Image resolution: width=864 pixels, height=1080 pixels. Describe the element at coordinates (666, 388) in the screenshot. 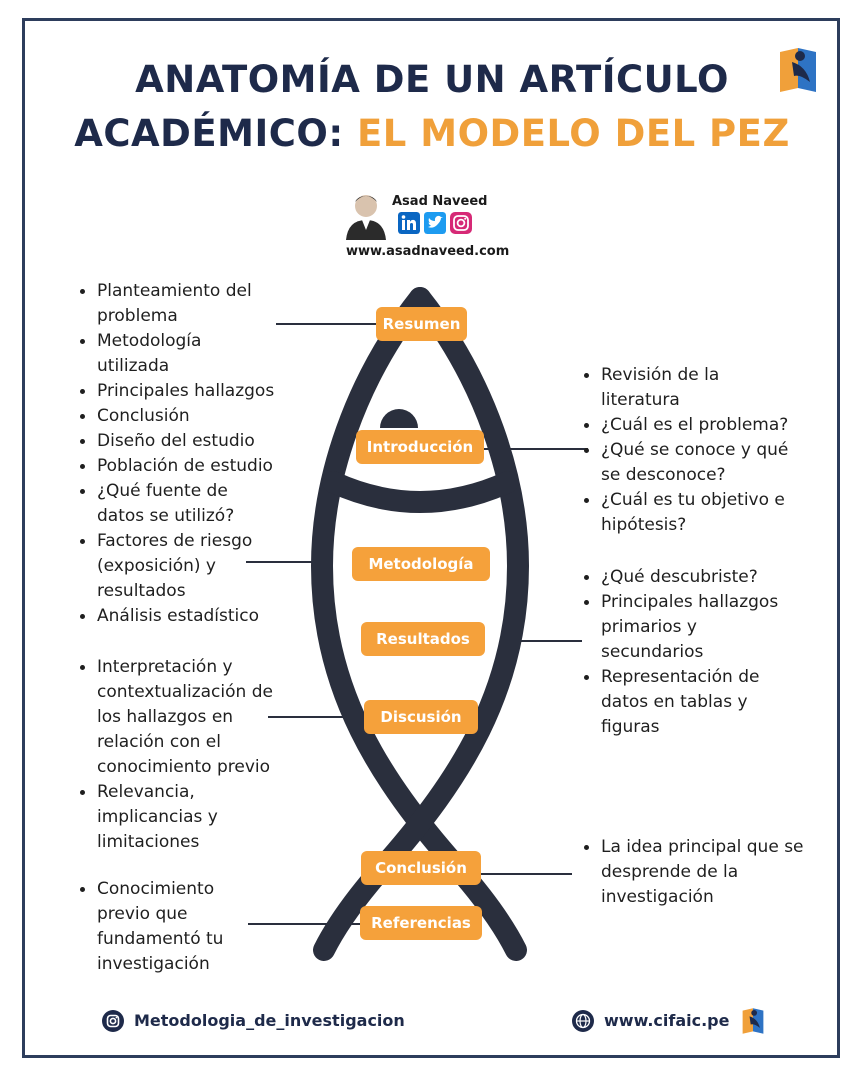

I see `list-item: Revisión de la literatura` at that location.